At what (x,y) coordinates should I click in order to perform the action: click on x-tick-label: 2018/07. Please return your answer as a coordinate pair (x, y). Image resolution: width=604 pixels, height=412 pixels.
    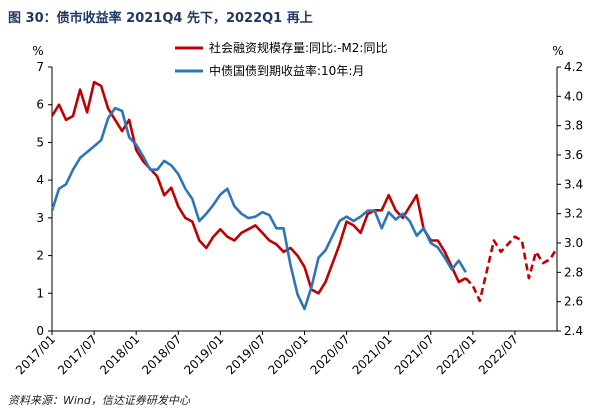
    Looking at the image, I should click on (161, 354).